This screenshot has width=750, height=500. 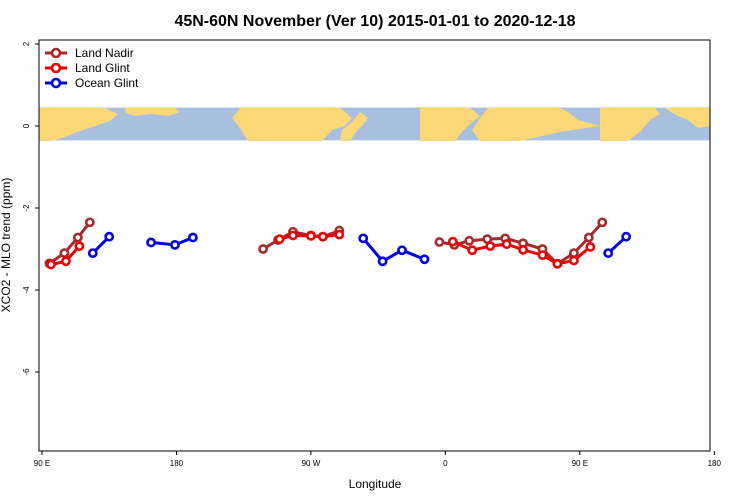 What do you see at coordinates (26, 125) in the screenshot?
I see `y-tick-label-1: 0` at bounding box center [26, 125].